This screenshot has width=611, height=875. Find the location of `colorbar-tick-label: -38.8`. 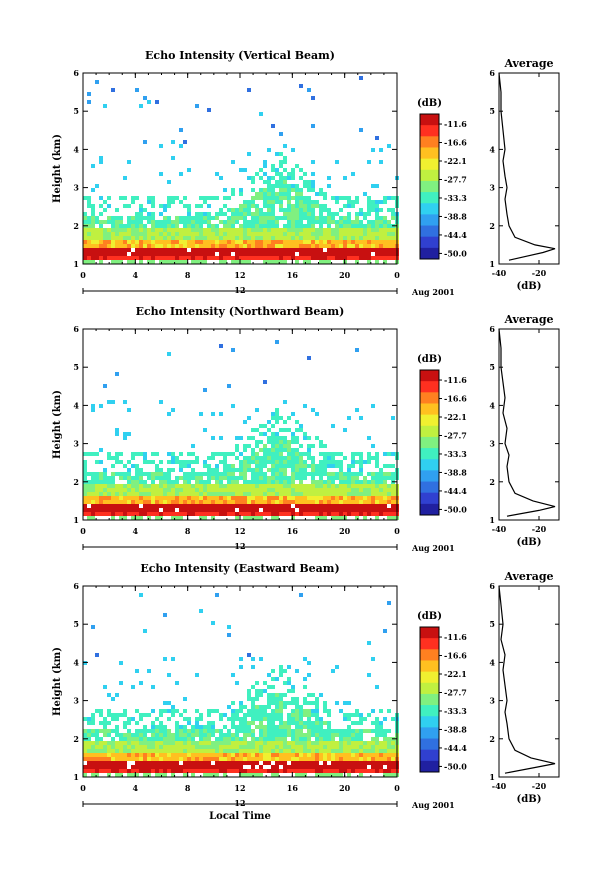

colorbar-tick-label: -38.8 is located at coordinates (455, 472).